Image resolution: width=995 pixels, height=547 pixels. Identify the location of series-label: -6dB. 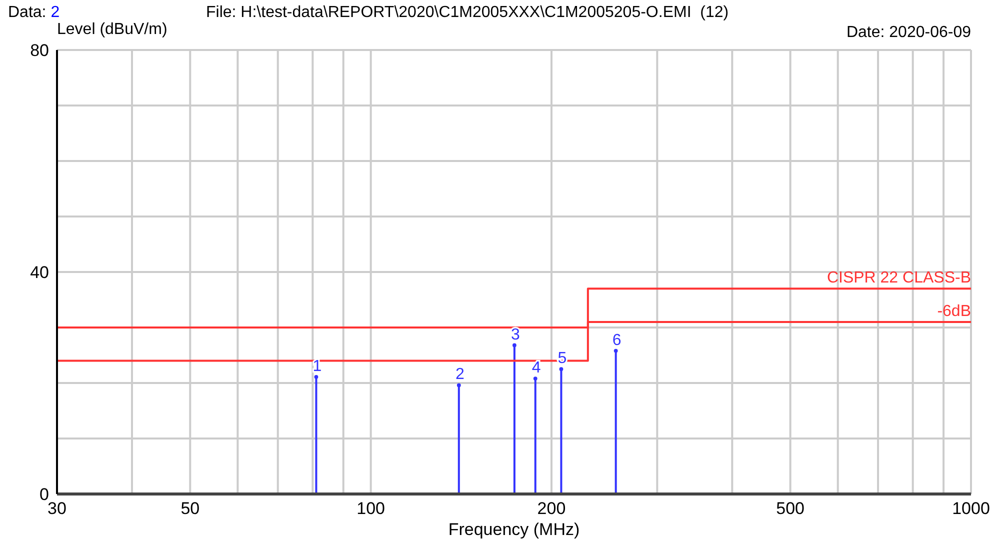
(954, 311).